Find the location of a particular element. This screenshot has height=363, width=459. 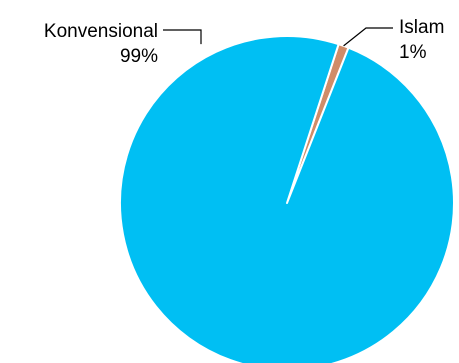

leaders-layer is located at coordinates (278, 37).